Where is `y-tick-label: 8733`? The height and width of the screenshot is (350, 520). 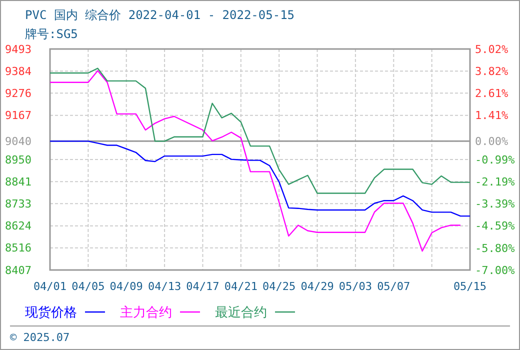 y-tick-label: 8733 is located at coordinates (18, 204).